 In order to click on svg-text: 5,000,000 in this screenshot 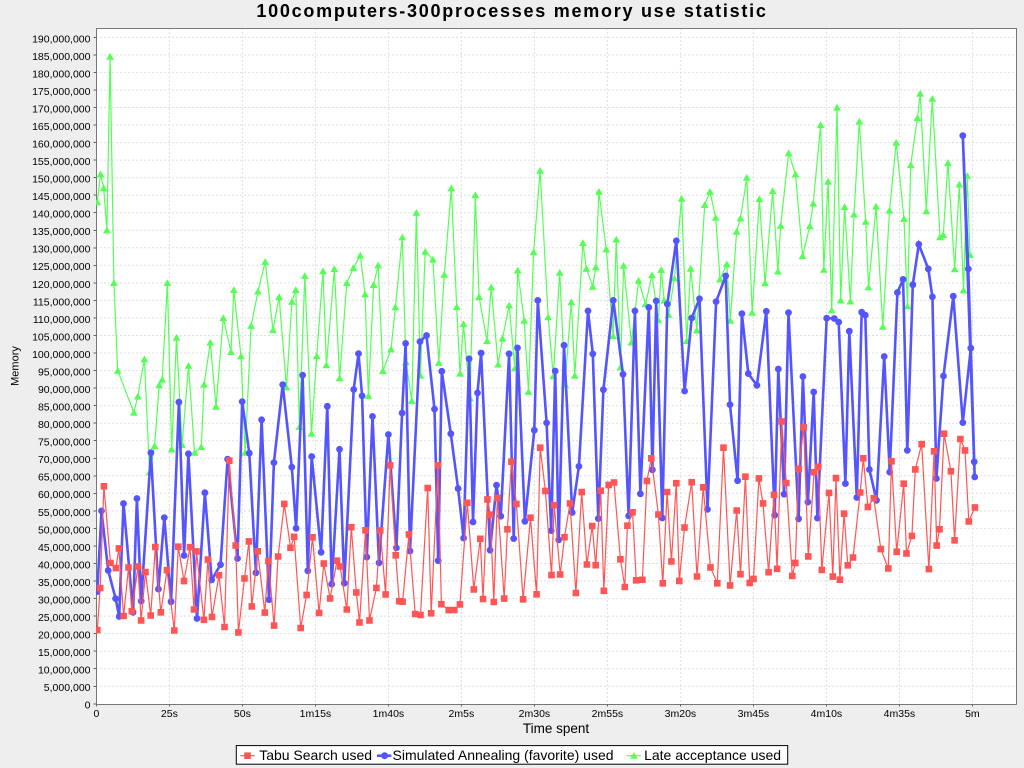, I will do `click(67, 688)`.